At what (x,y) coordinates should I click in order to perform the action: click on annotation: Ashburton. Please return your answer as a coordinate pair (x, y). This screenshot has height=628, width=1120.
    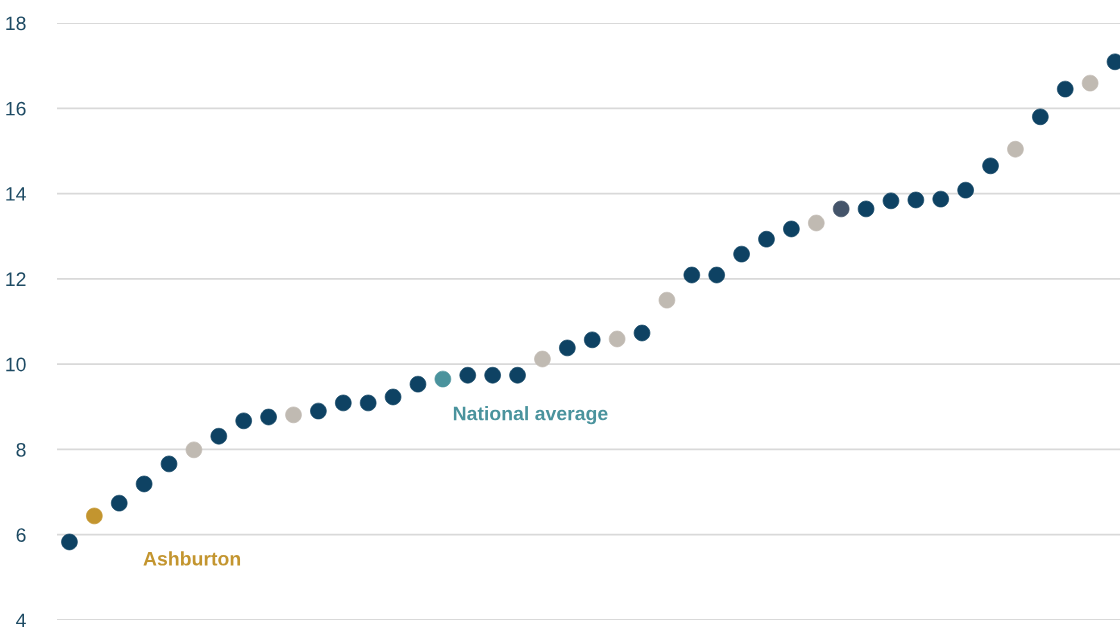
    Looking at the image, I should click on (192, 558).